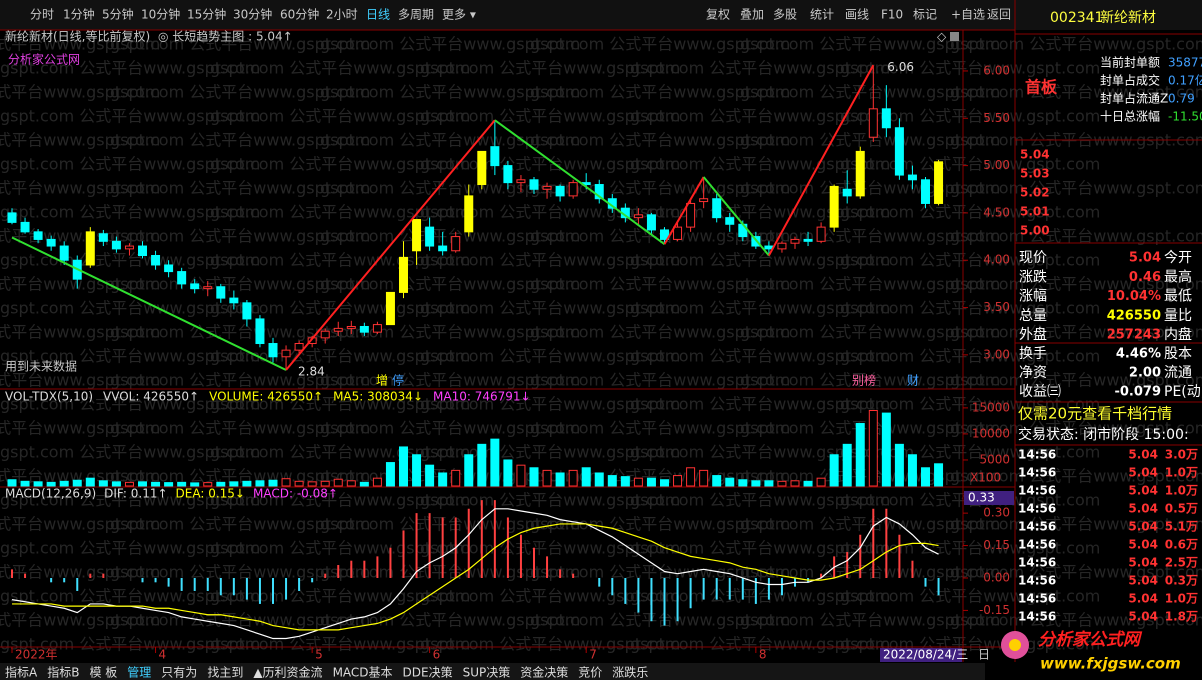  What do you see at coordinates (968, 15) in the screenshot?
I see `toolbar-button: +自选` at bounding box center [968, 15].